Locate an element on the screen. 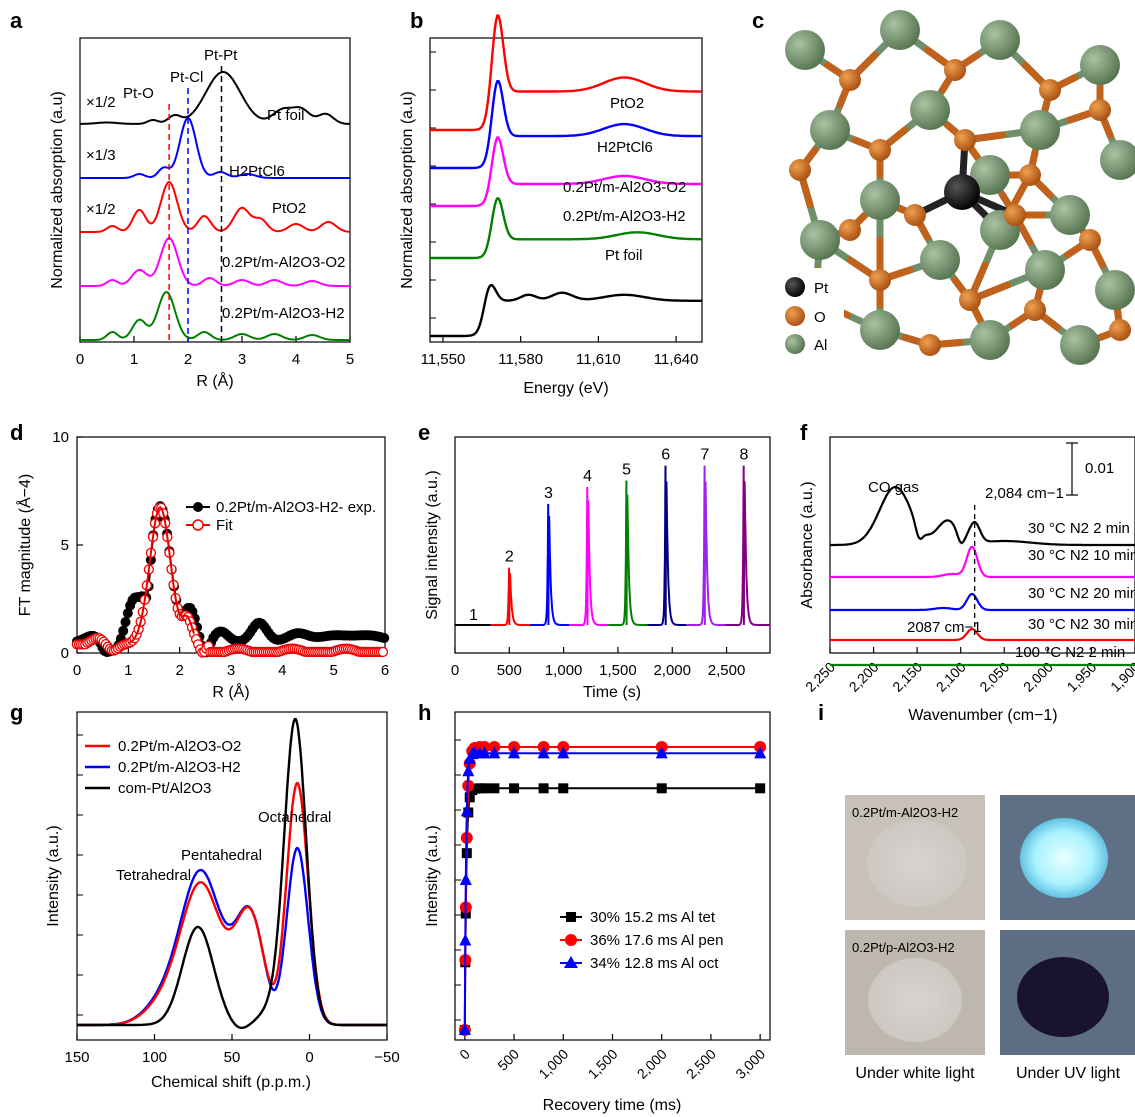  peak-label-octahedral: Octahedral is located at coordinates (294, 817).